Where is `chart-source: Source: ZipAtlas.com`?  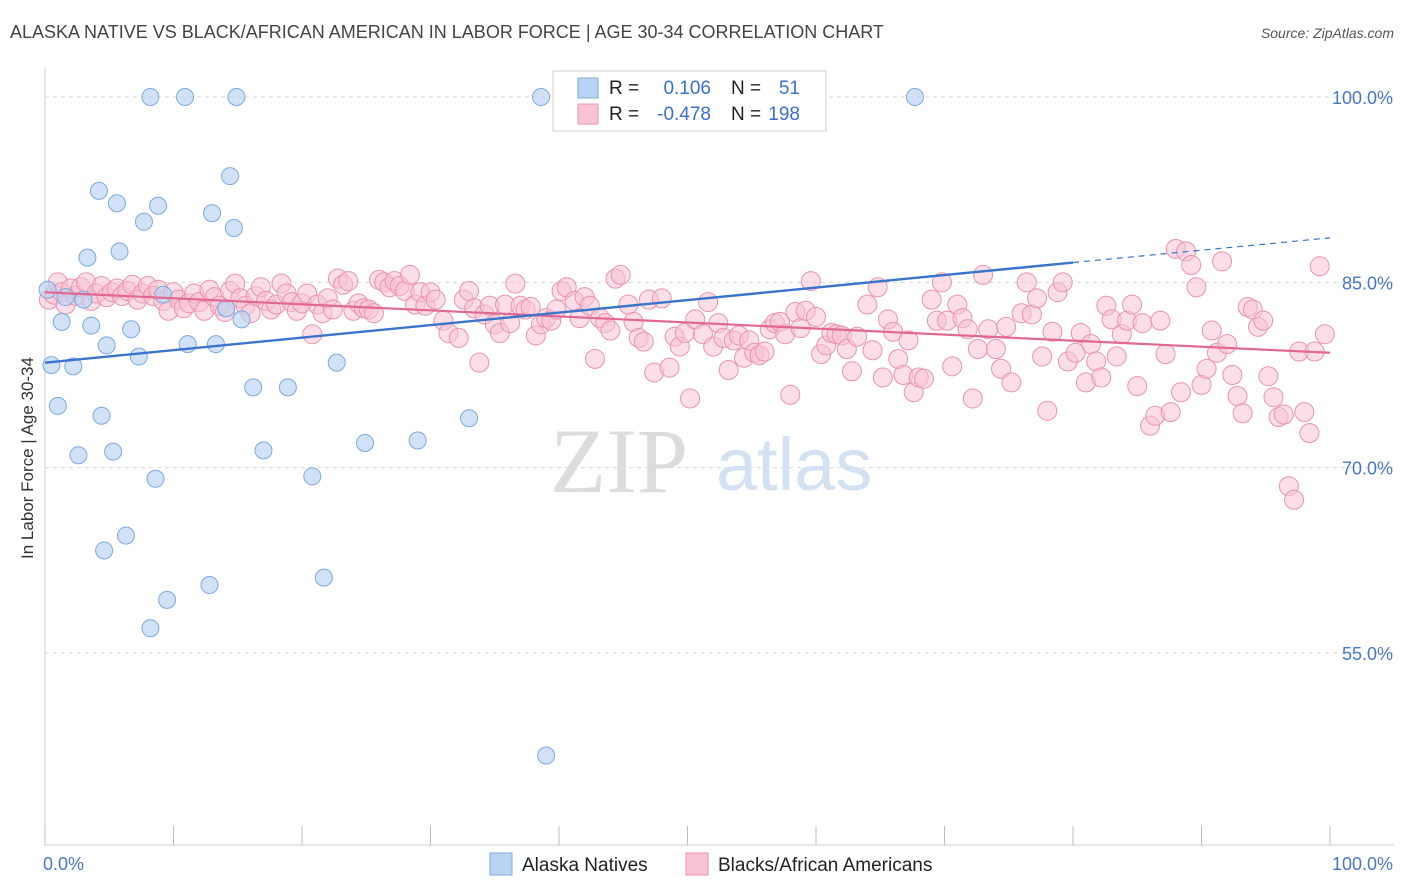
chart-source: Source: ZipAtlas.com is located at coordinates (1327, 33).